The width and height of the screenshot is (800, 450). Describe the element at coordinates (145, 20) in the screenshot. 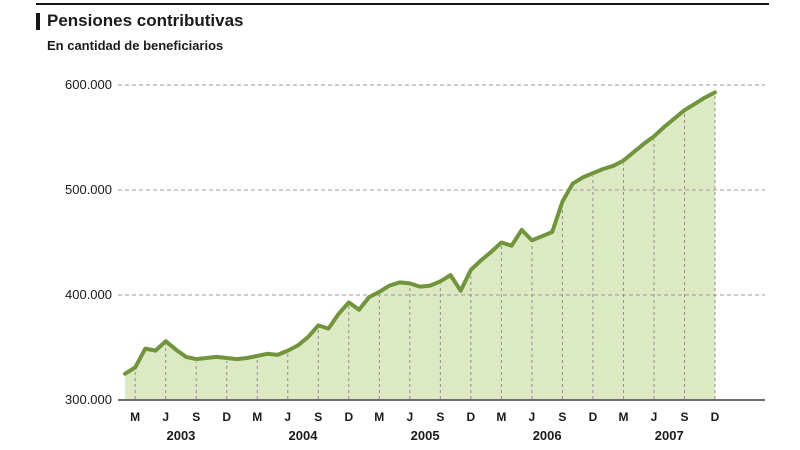

I see `chart-title: Pensiones contributivas` at that location.